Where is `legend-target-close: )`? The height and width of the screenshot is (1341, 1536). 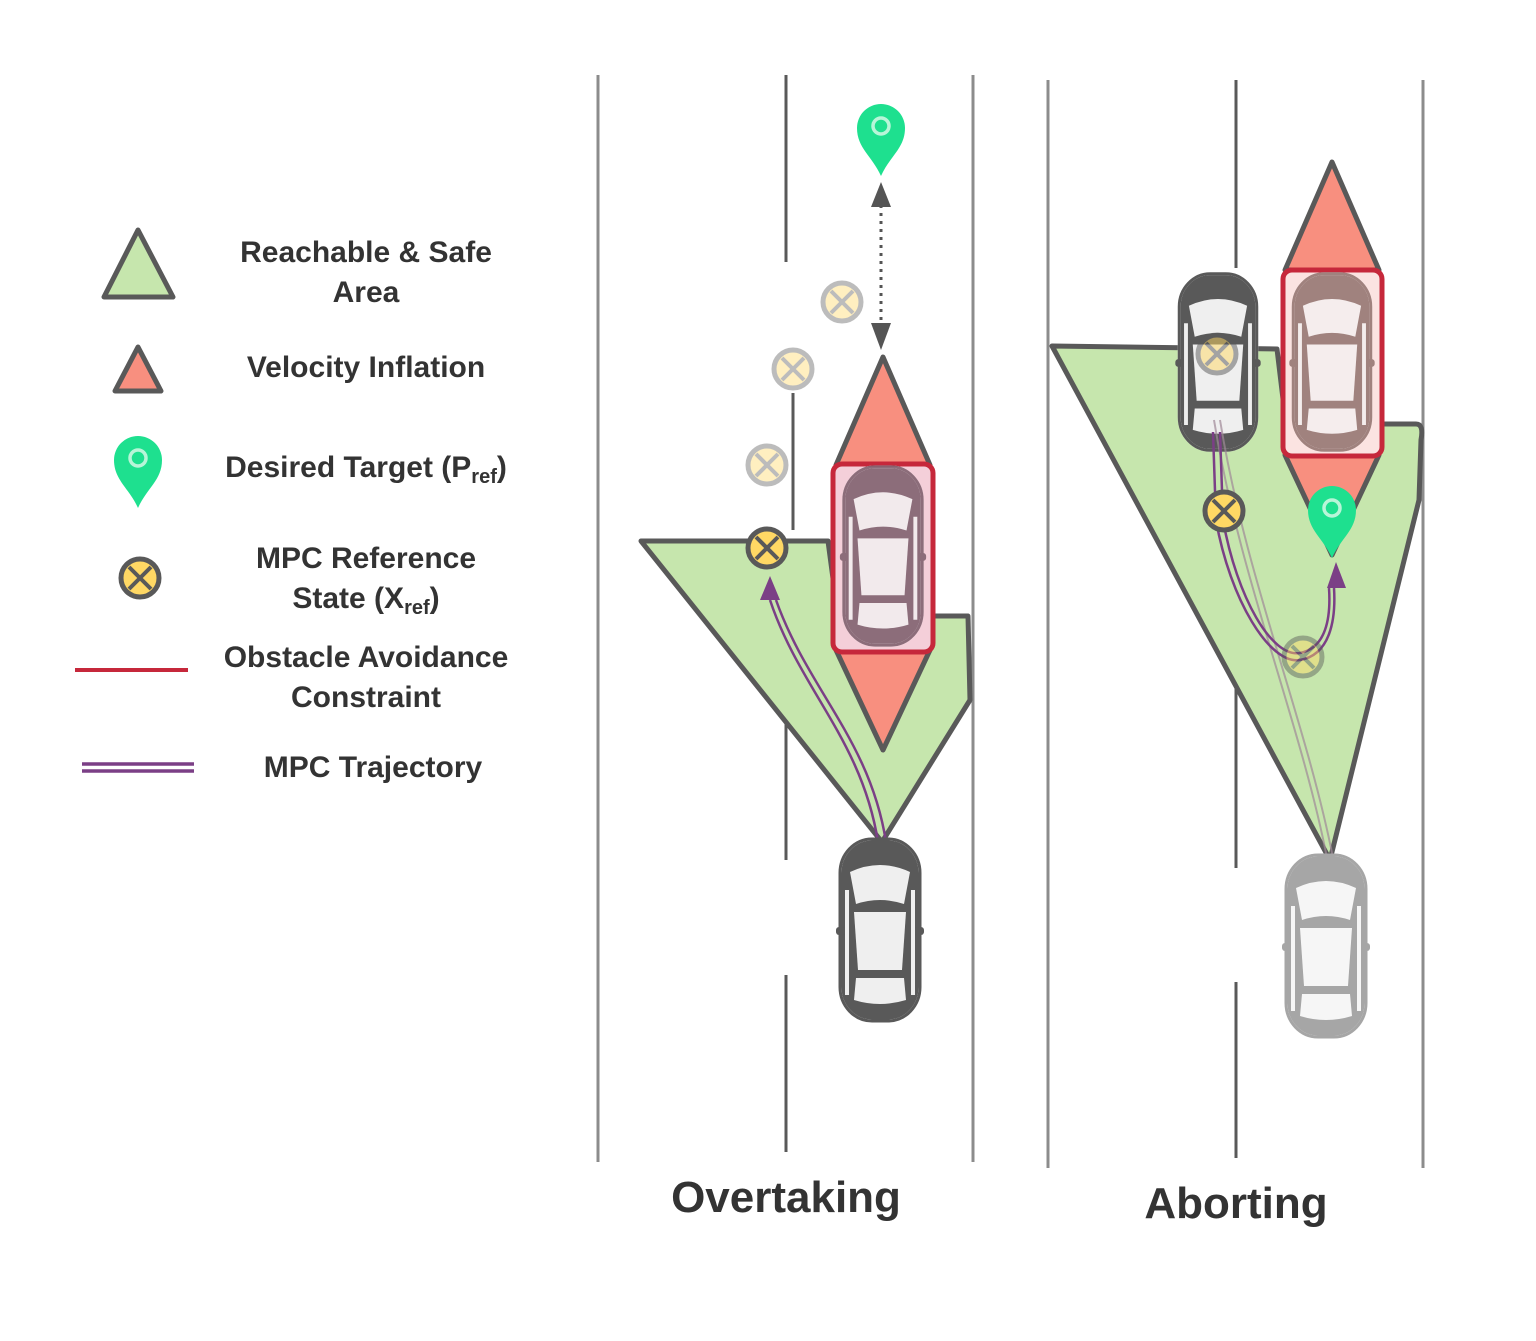 legend-target-close: ) is located at coordinates (501, 467).